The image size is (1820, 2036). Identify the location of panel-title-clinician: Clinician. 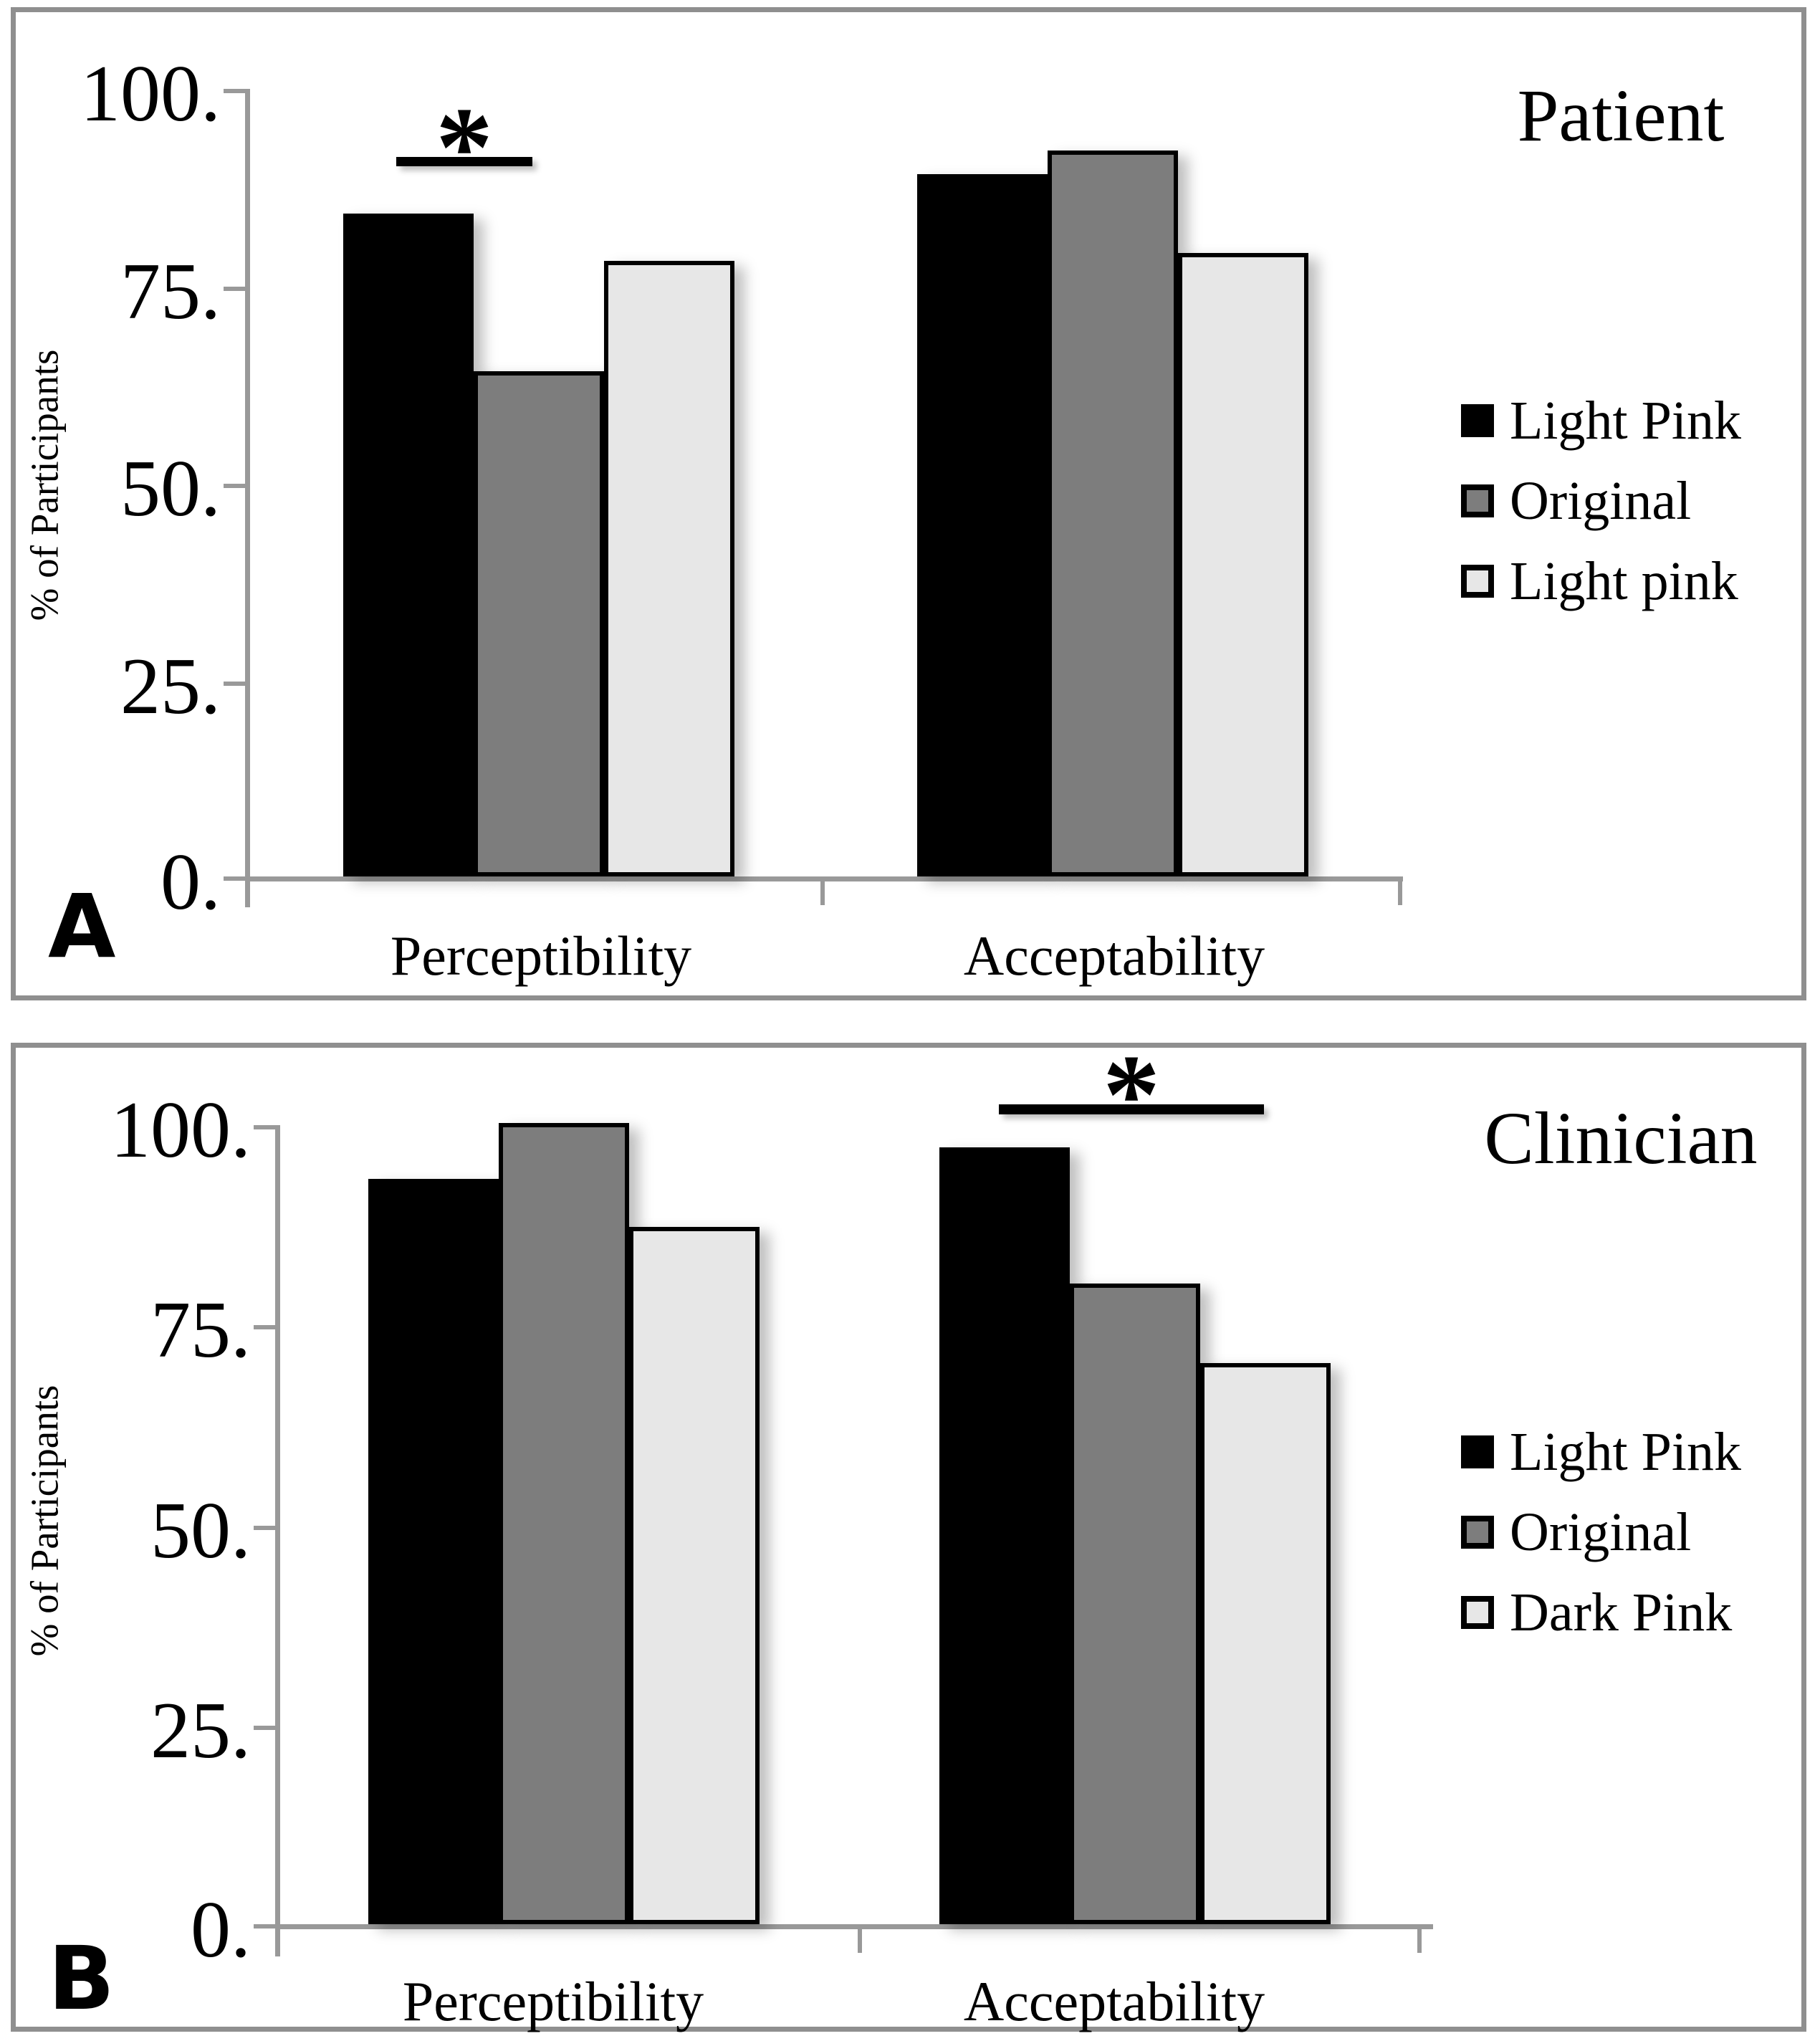
(1621, 1138).